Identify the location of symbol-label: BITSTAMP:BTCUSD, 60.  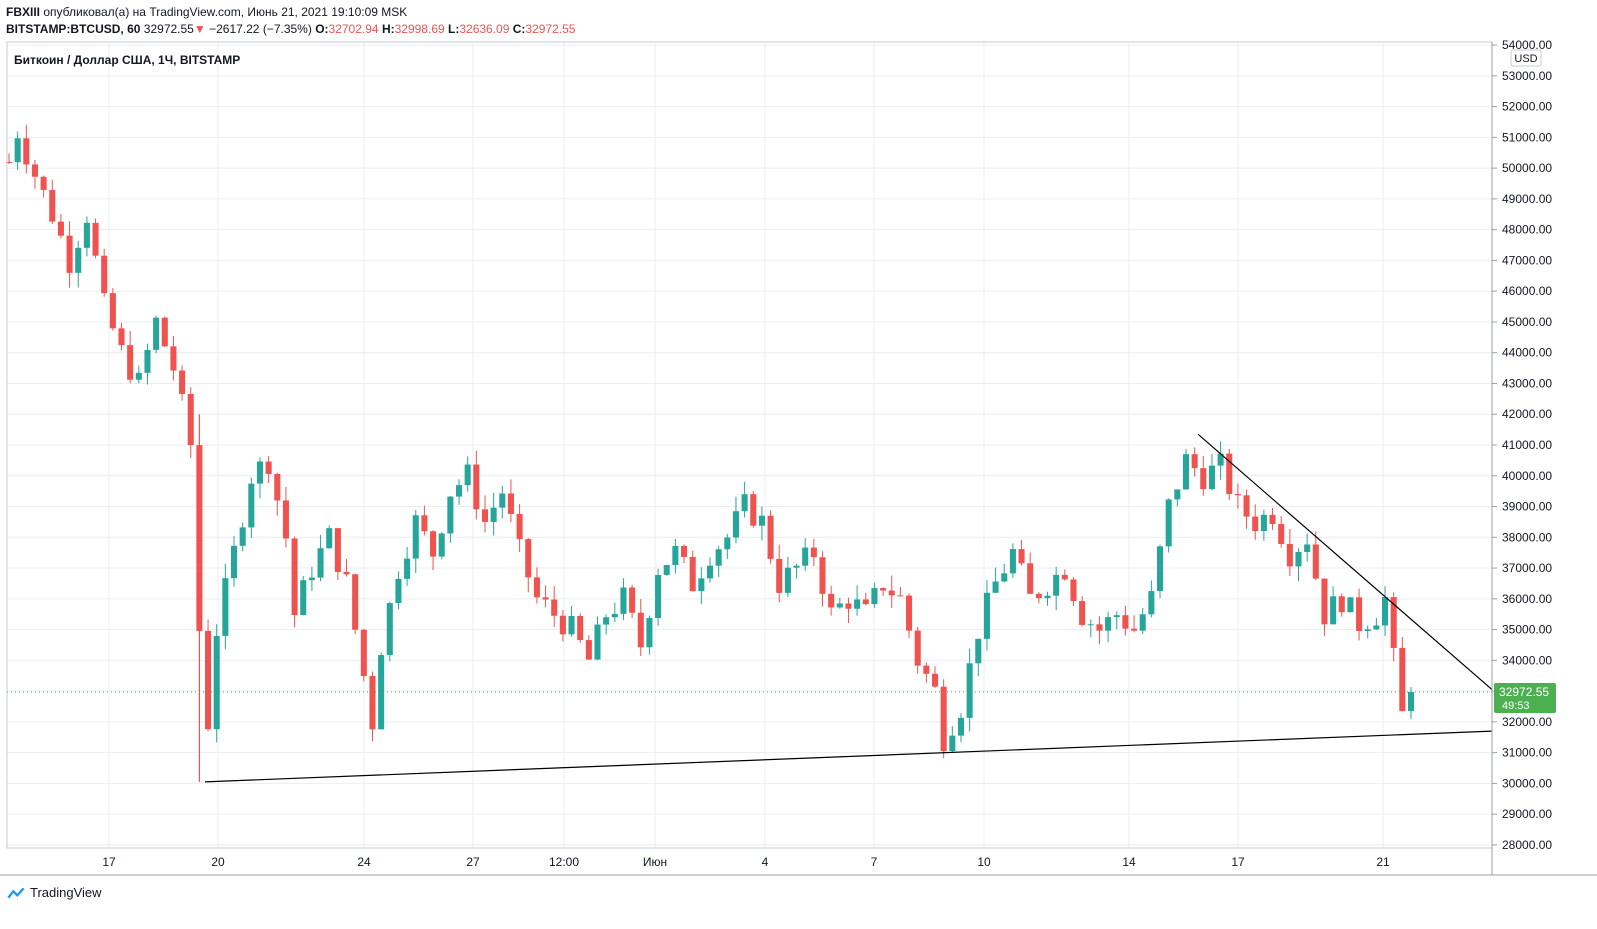
(73, 29).